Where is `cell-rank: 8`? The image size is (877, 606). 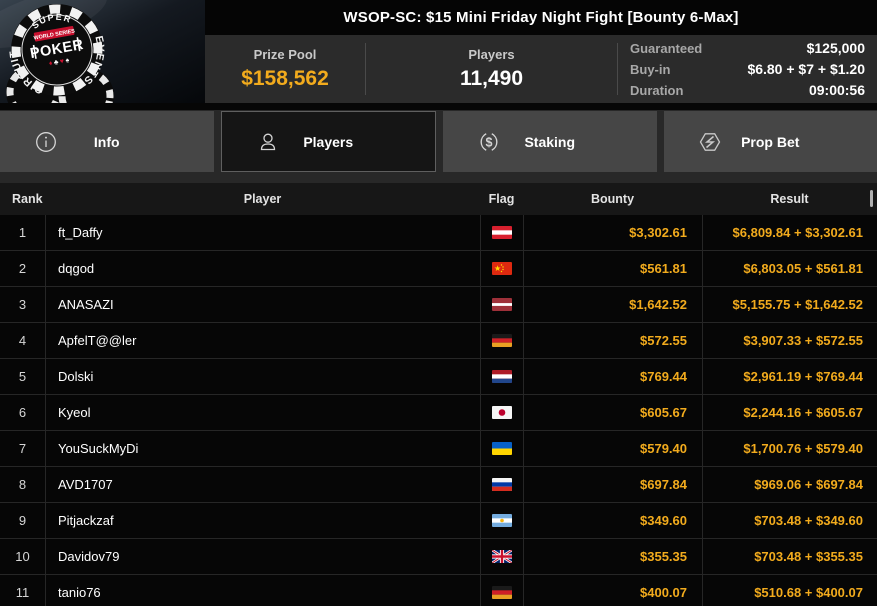 cell-rank: 8 is located at coordinates (22, 484).